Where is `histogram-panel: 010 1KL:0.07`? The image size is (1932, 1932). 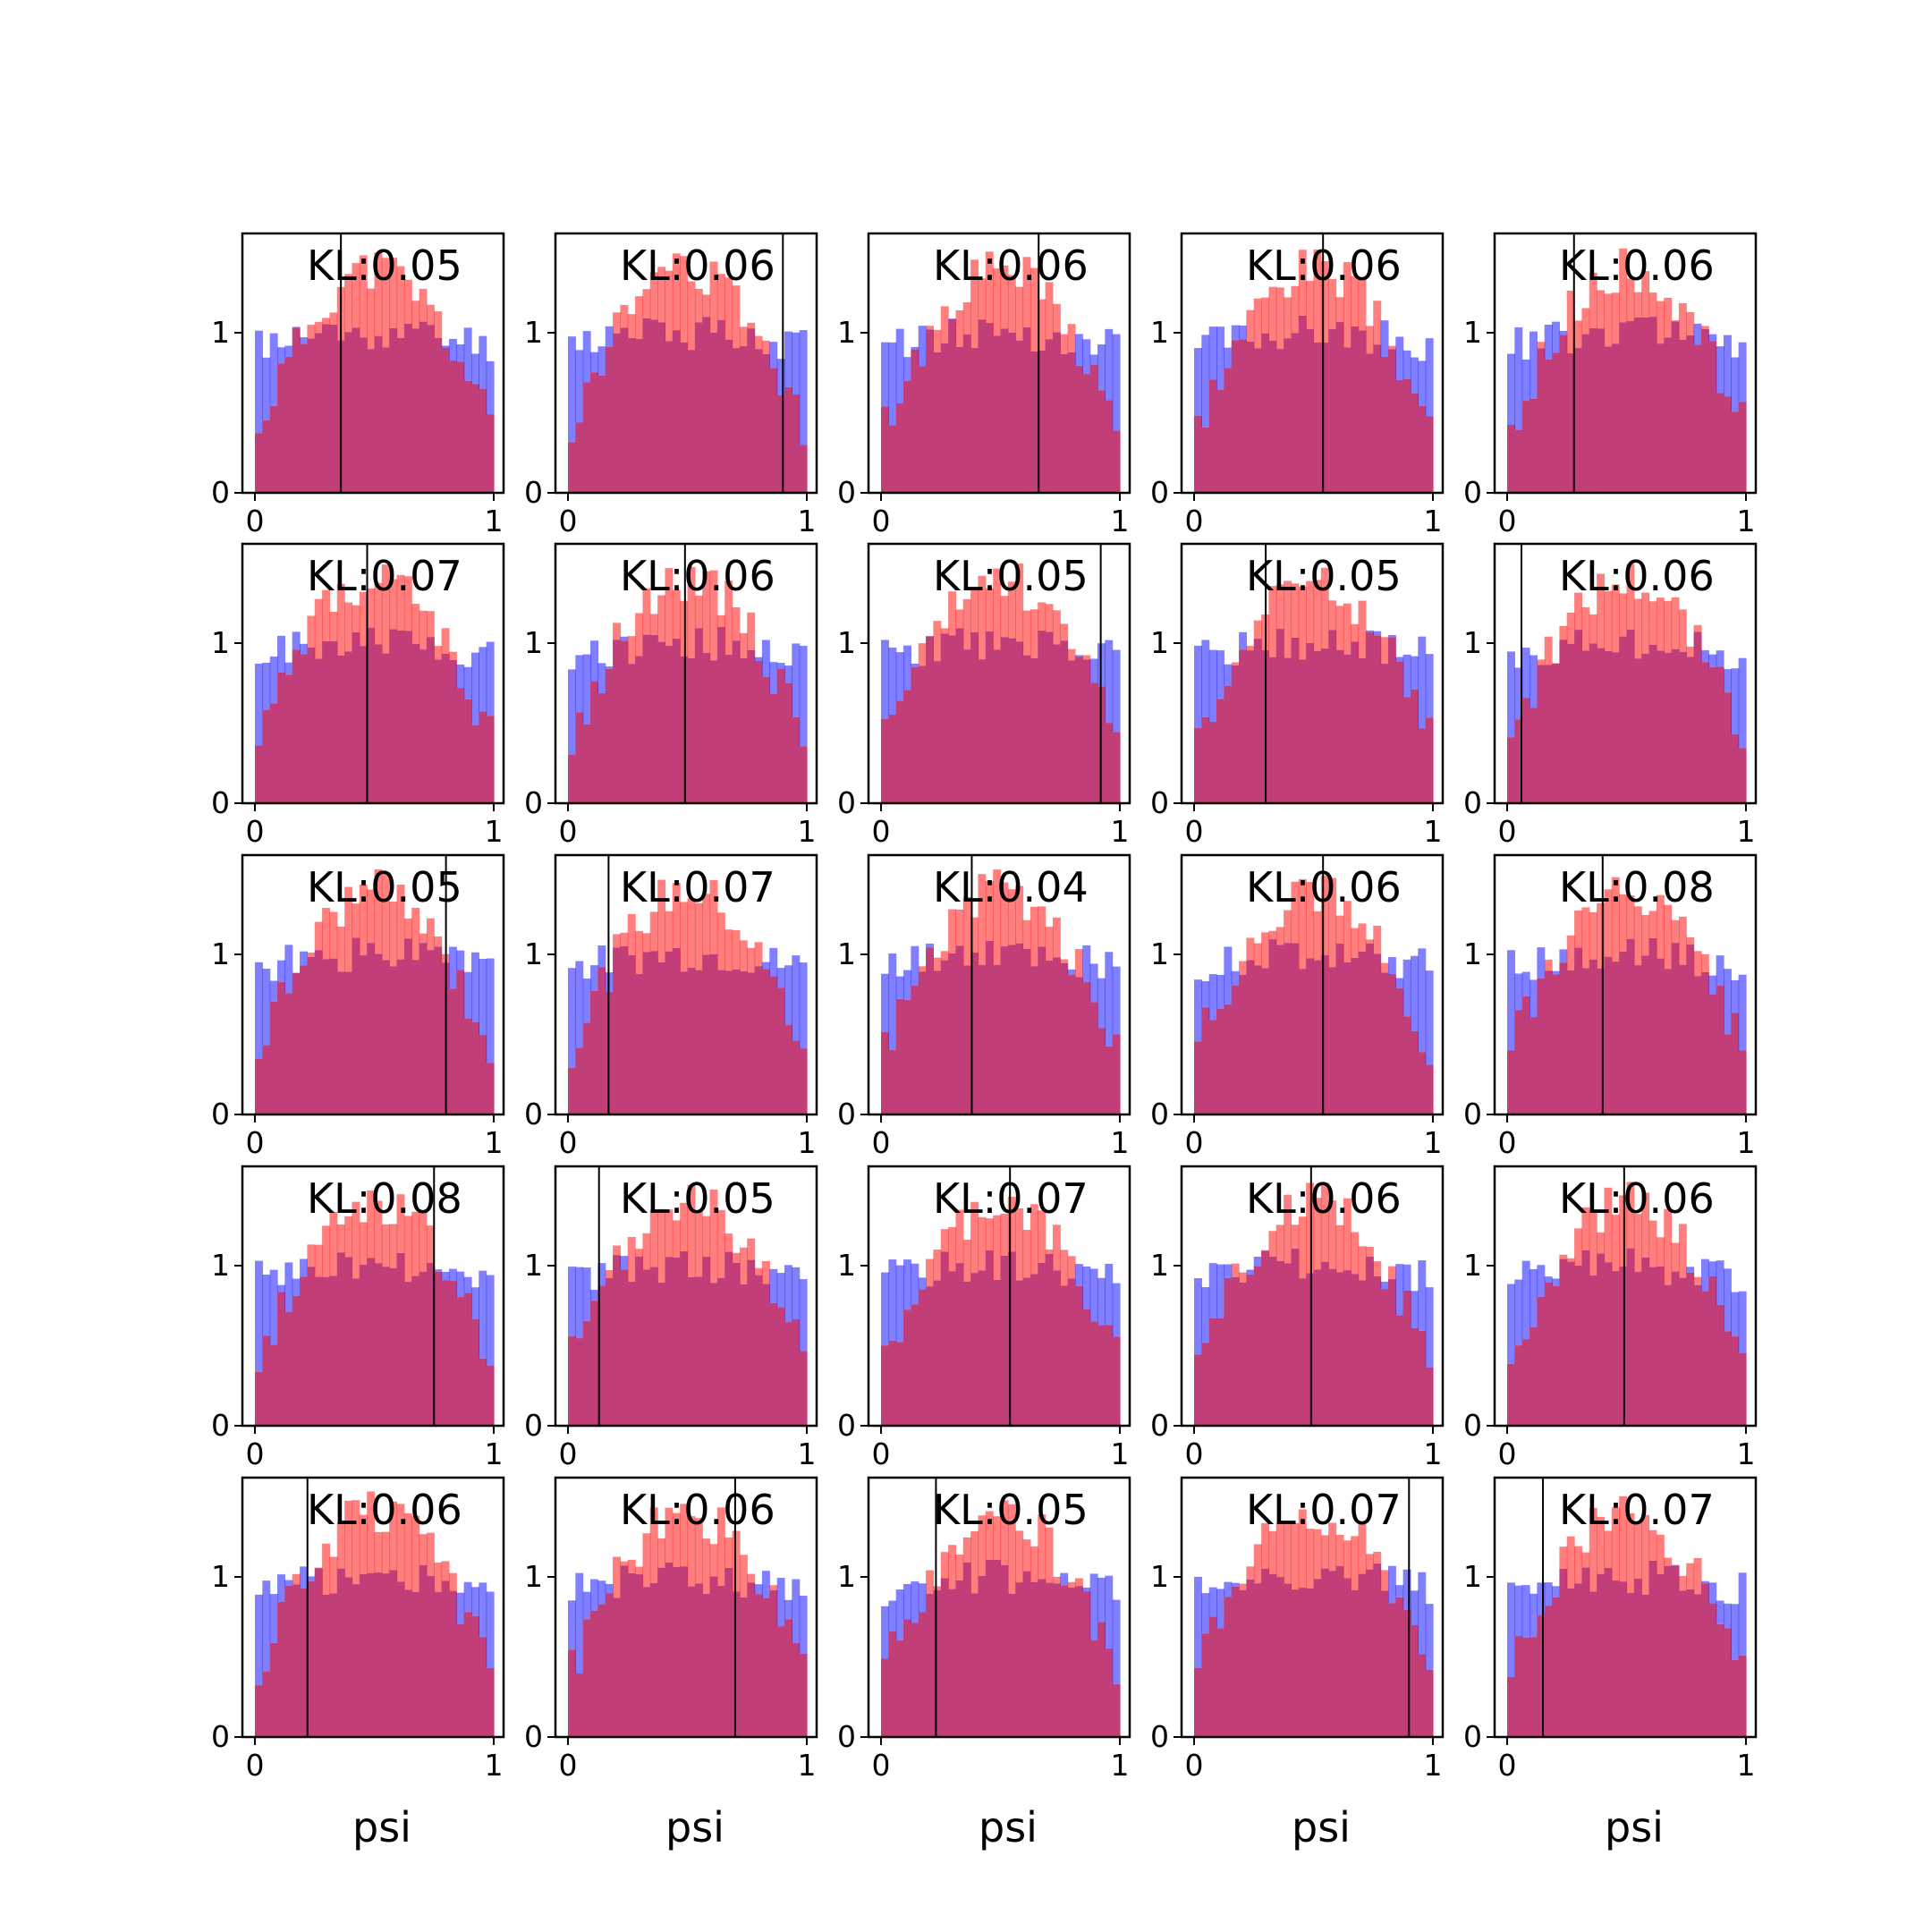
histogram-panel: 010 1KL:0.07 is located at coordinates (984, 1318).